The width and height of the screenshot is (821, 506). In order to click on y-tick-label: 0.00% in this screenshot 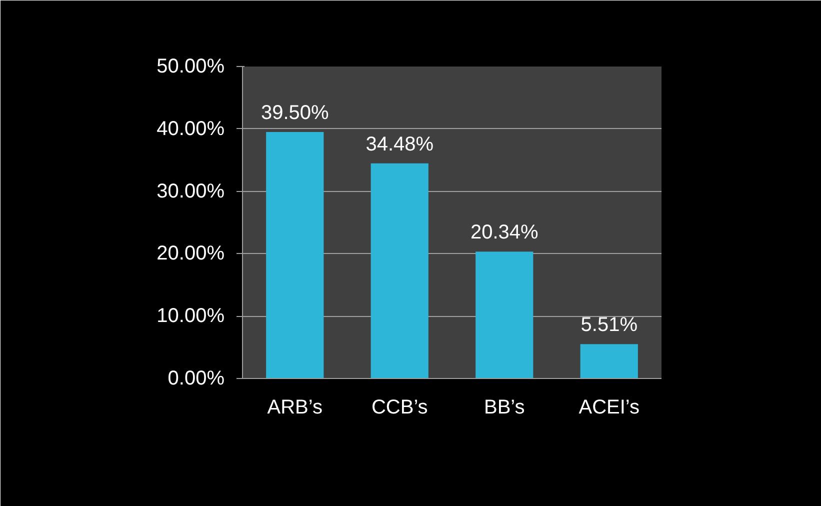, I will do `click(196, 379)`.